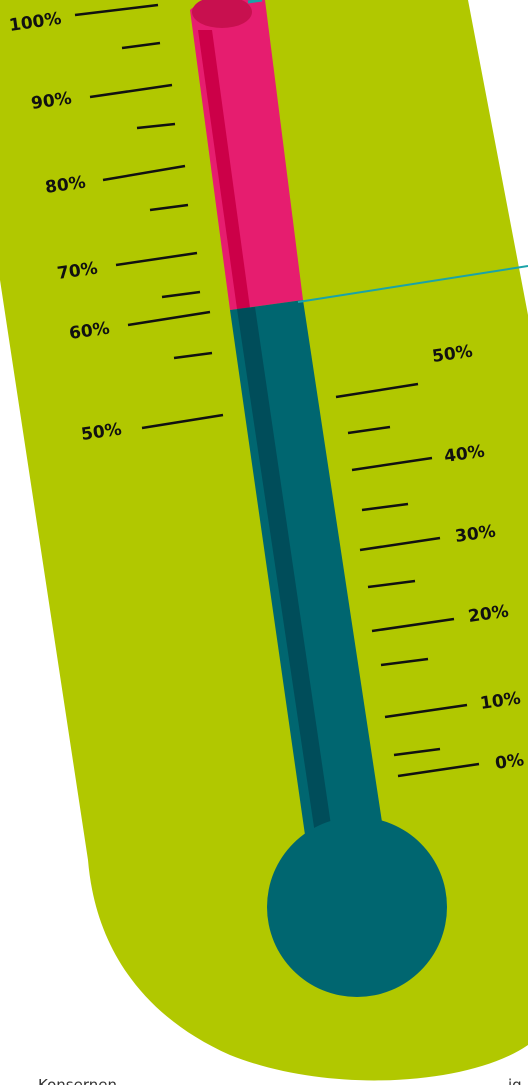  Describe the element at coordinates (222, 14) in the screenshot. I see `tube-top` at that location.